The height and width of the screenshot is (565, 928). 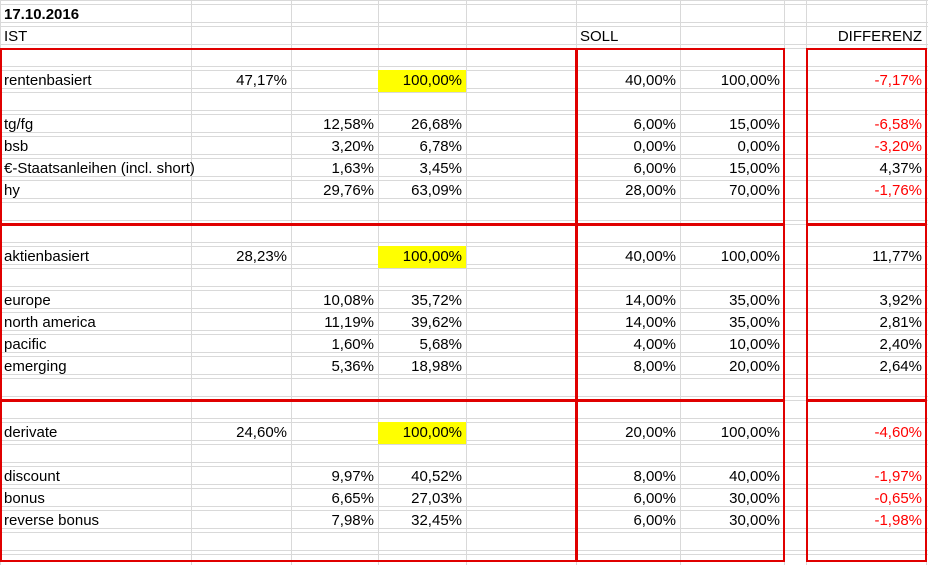 I want to click on soll-share-cell: 0,00%, so click(x=654, y=146).